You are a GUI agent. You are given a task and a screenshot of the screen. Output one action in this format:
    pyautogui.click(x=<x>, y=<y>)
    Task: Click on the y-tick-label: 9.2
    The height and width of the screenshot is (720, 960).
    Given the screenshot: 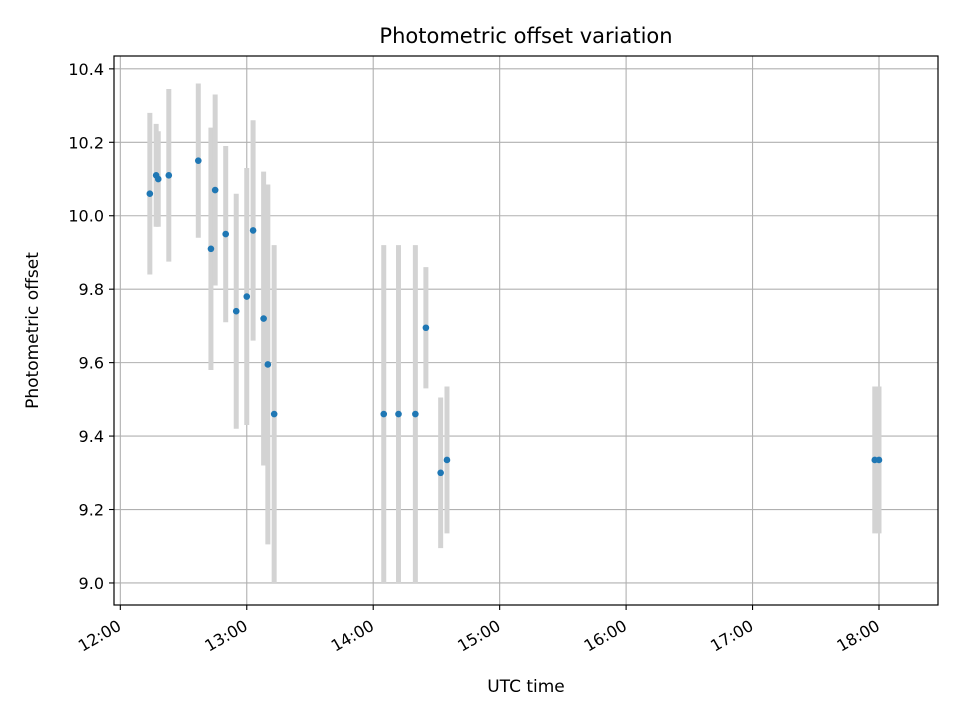 What is the action you would take?
    pyautogui.click(x=91, y=510)
    